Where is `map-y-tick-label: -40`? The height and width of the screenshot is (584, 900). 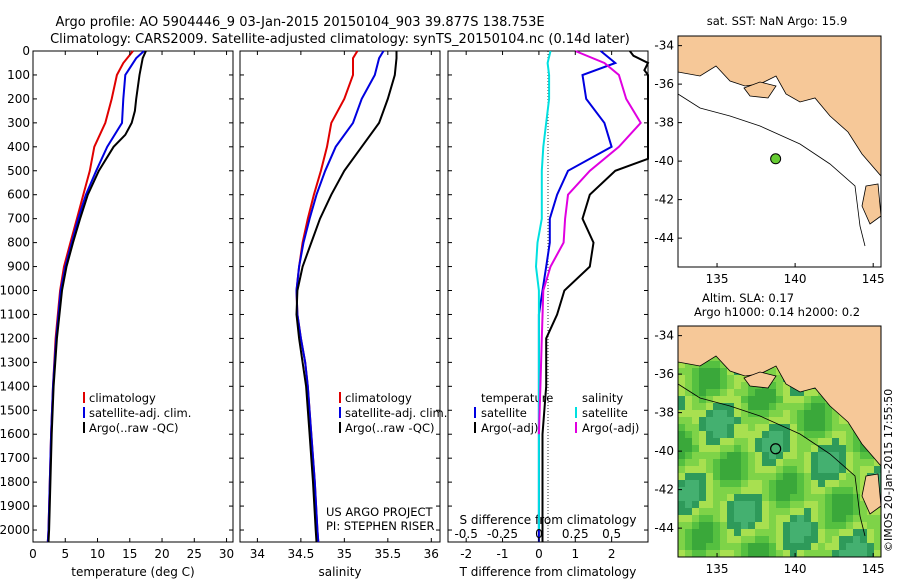 map-y-tick-label: -40 is located at coordinates (664, 161).